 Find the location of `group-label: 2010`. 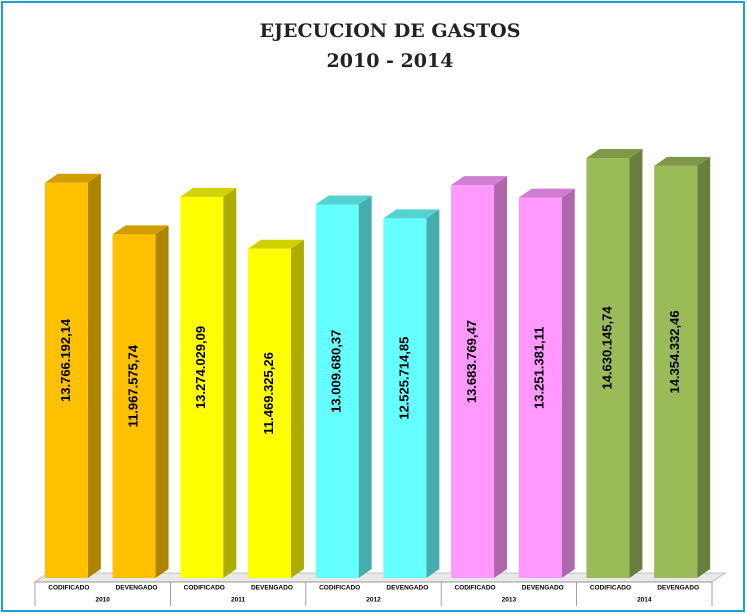

group-label: 2010 is located at coordinates (102, 600).